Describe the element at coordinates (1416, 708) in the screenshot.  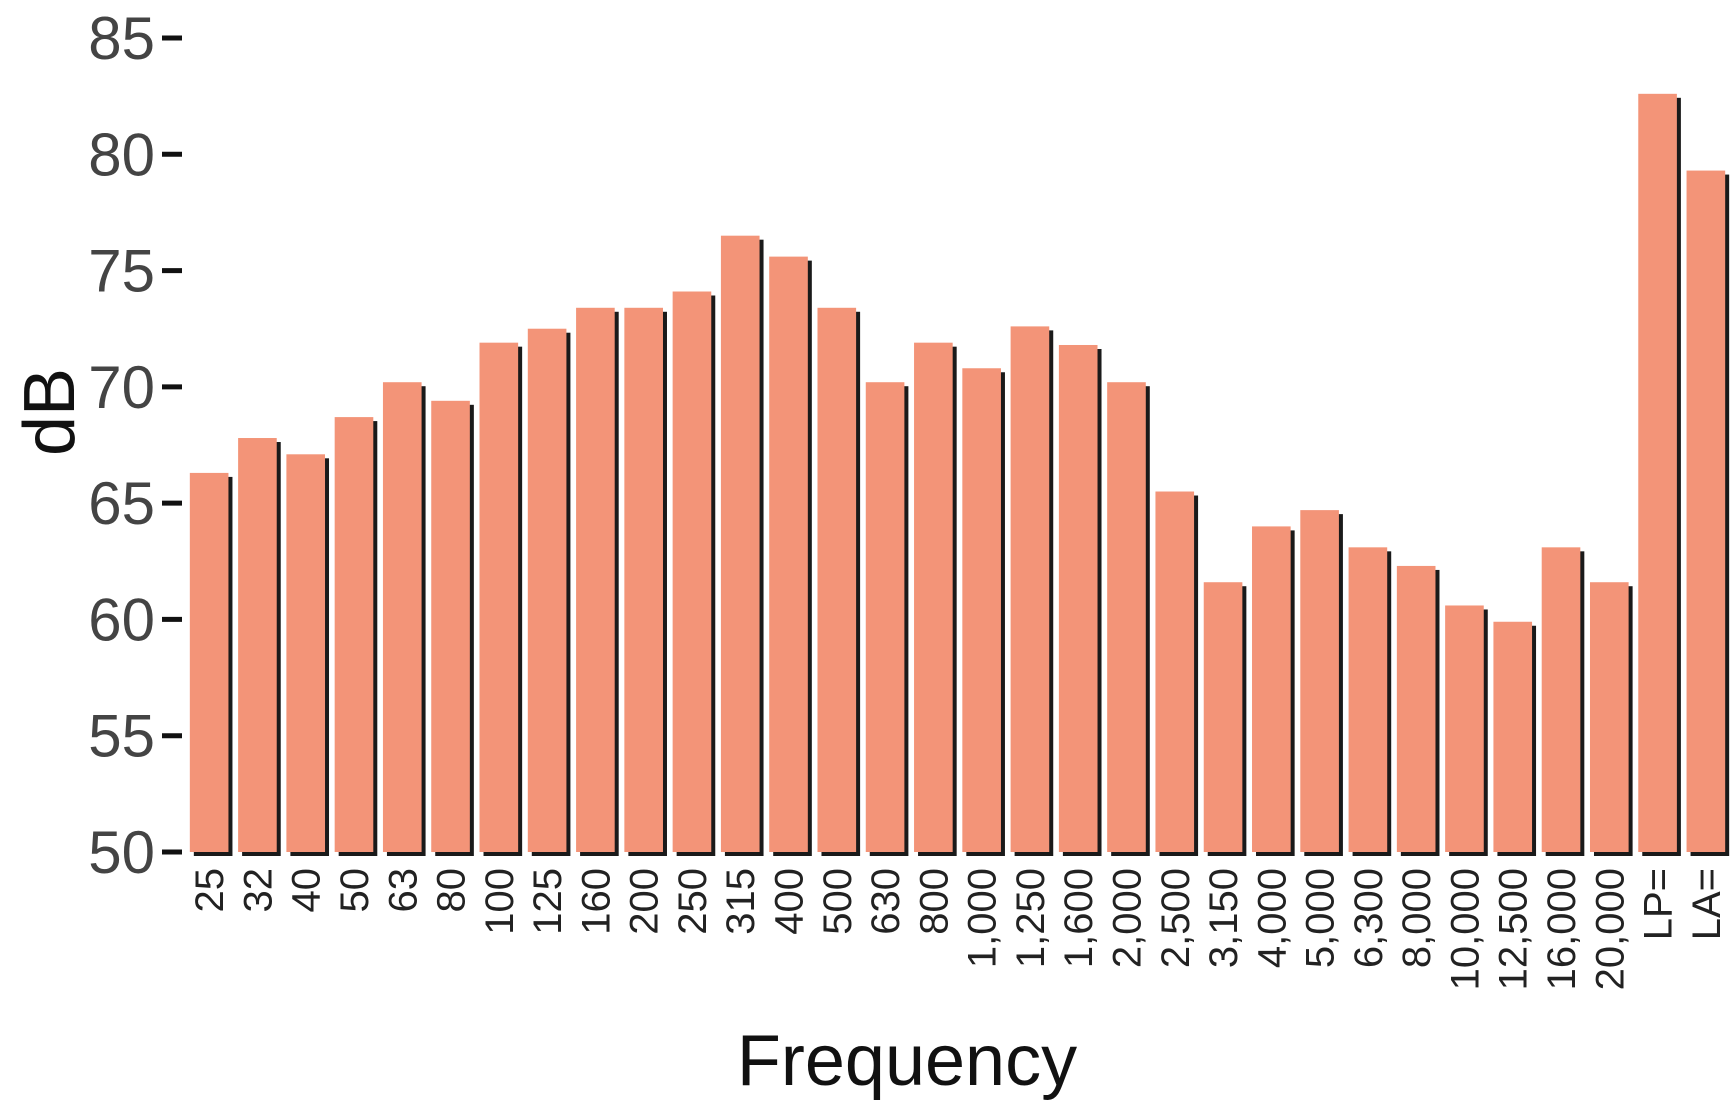
I see `bar-8,000` at that location.